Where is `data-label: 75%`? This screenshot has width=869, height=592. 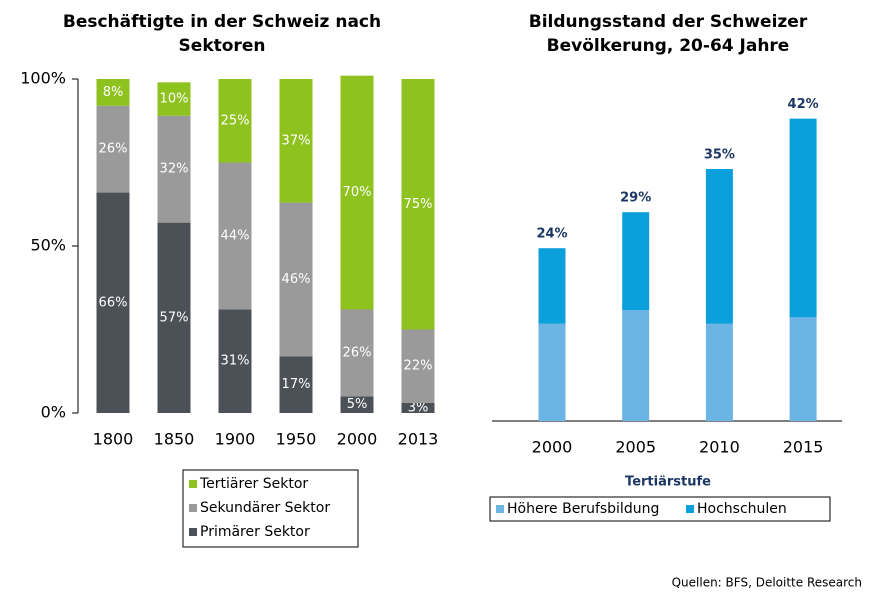 data-label: 75% is located at coordinates (418, 204).